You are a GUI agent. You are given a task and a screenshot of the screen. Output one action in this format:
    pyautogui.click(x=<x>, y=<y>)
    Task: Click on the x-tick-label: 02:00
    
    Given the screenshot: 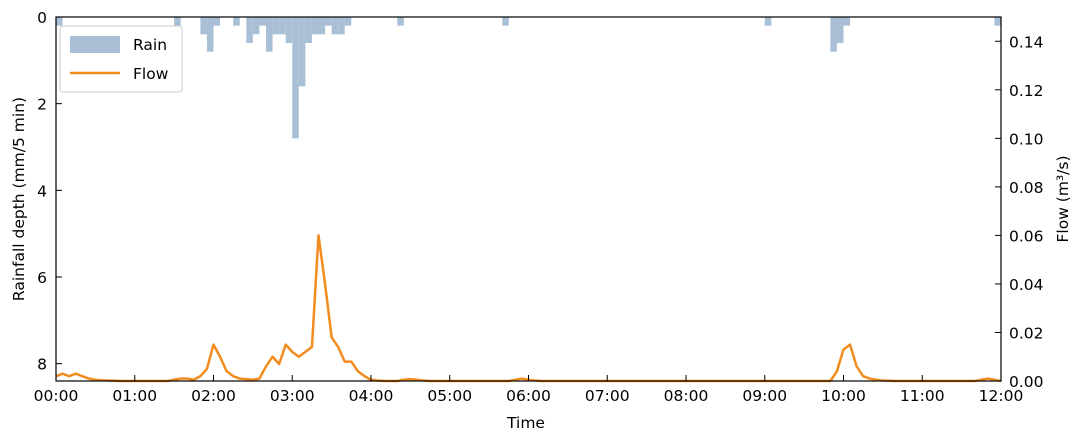 What is the action you would take?
    pyautogui.click(x=213, y=396)
    